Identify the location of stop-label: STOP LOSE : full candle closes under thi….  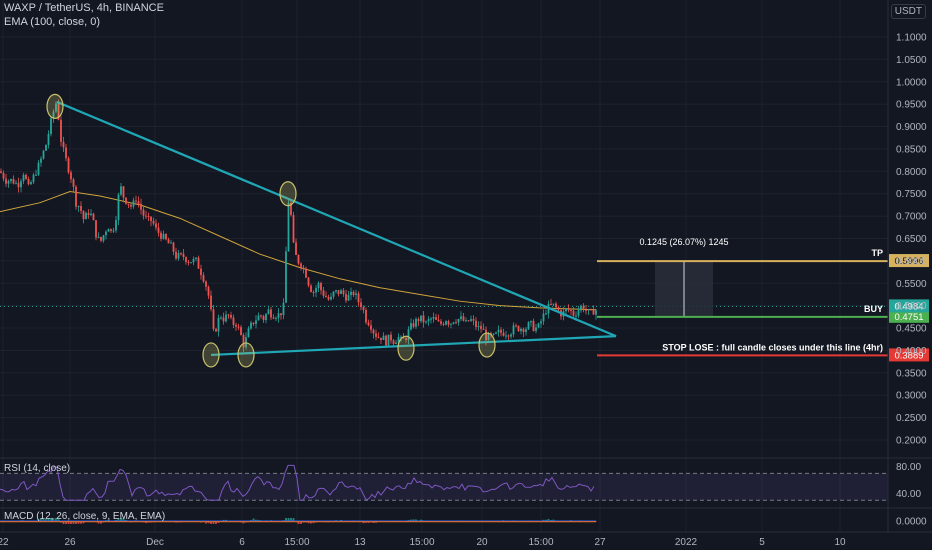
(772, 347).